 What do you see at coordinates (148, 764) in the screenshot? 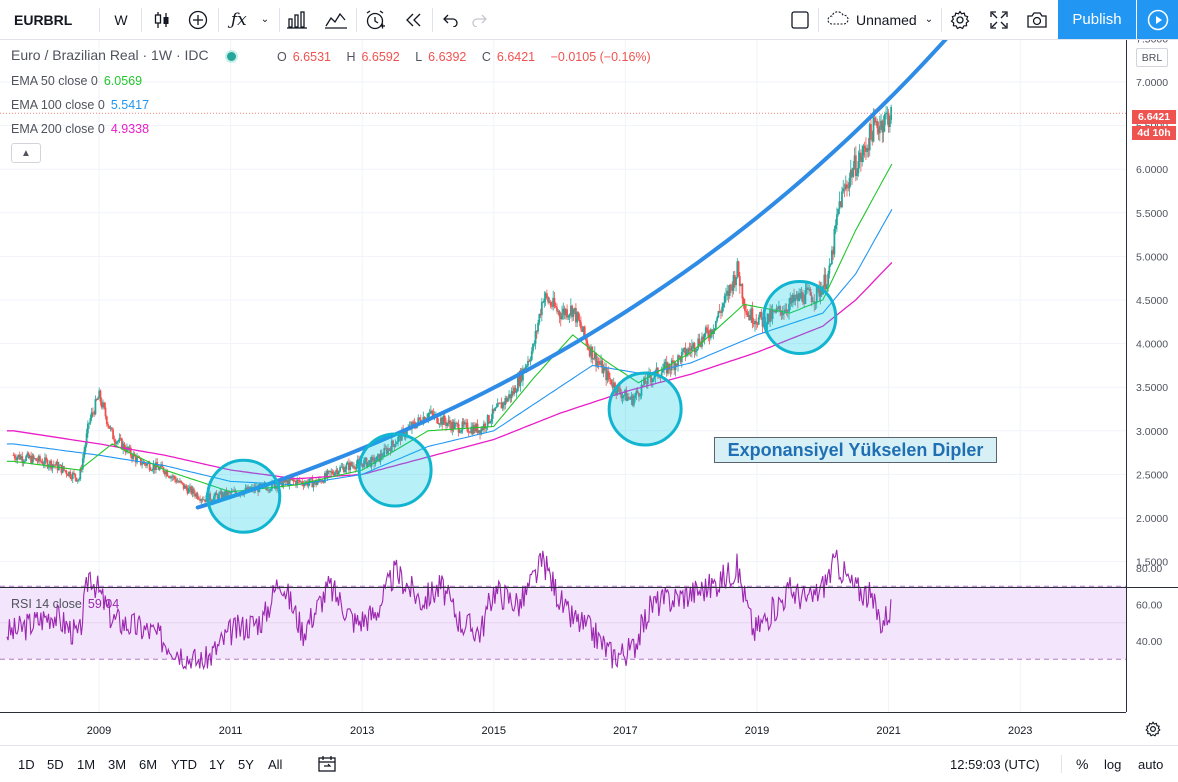
I see `range-button-6m: 6M` at bounding box center [148, 764].